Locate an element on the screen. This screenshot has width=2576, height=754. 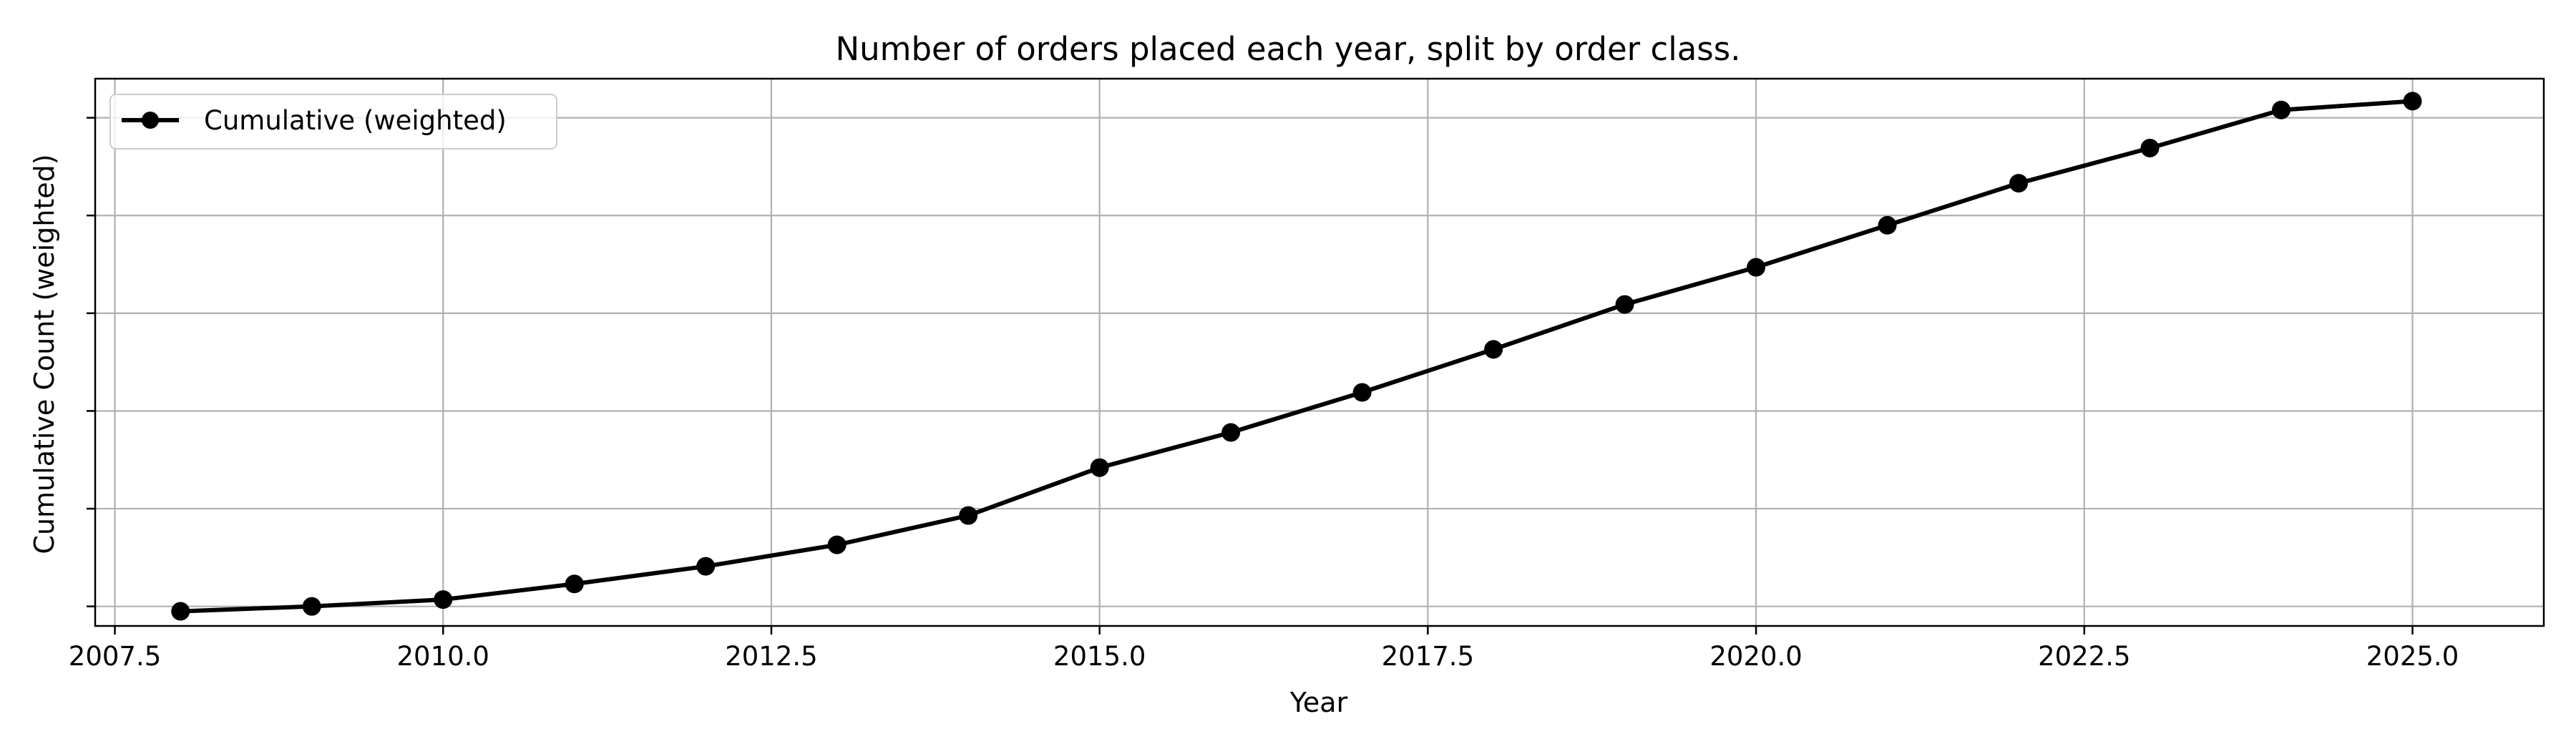
x-tick-label: 2010.0 is located at coordinates (443, 656).